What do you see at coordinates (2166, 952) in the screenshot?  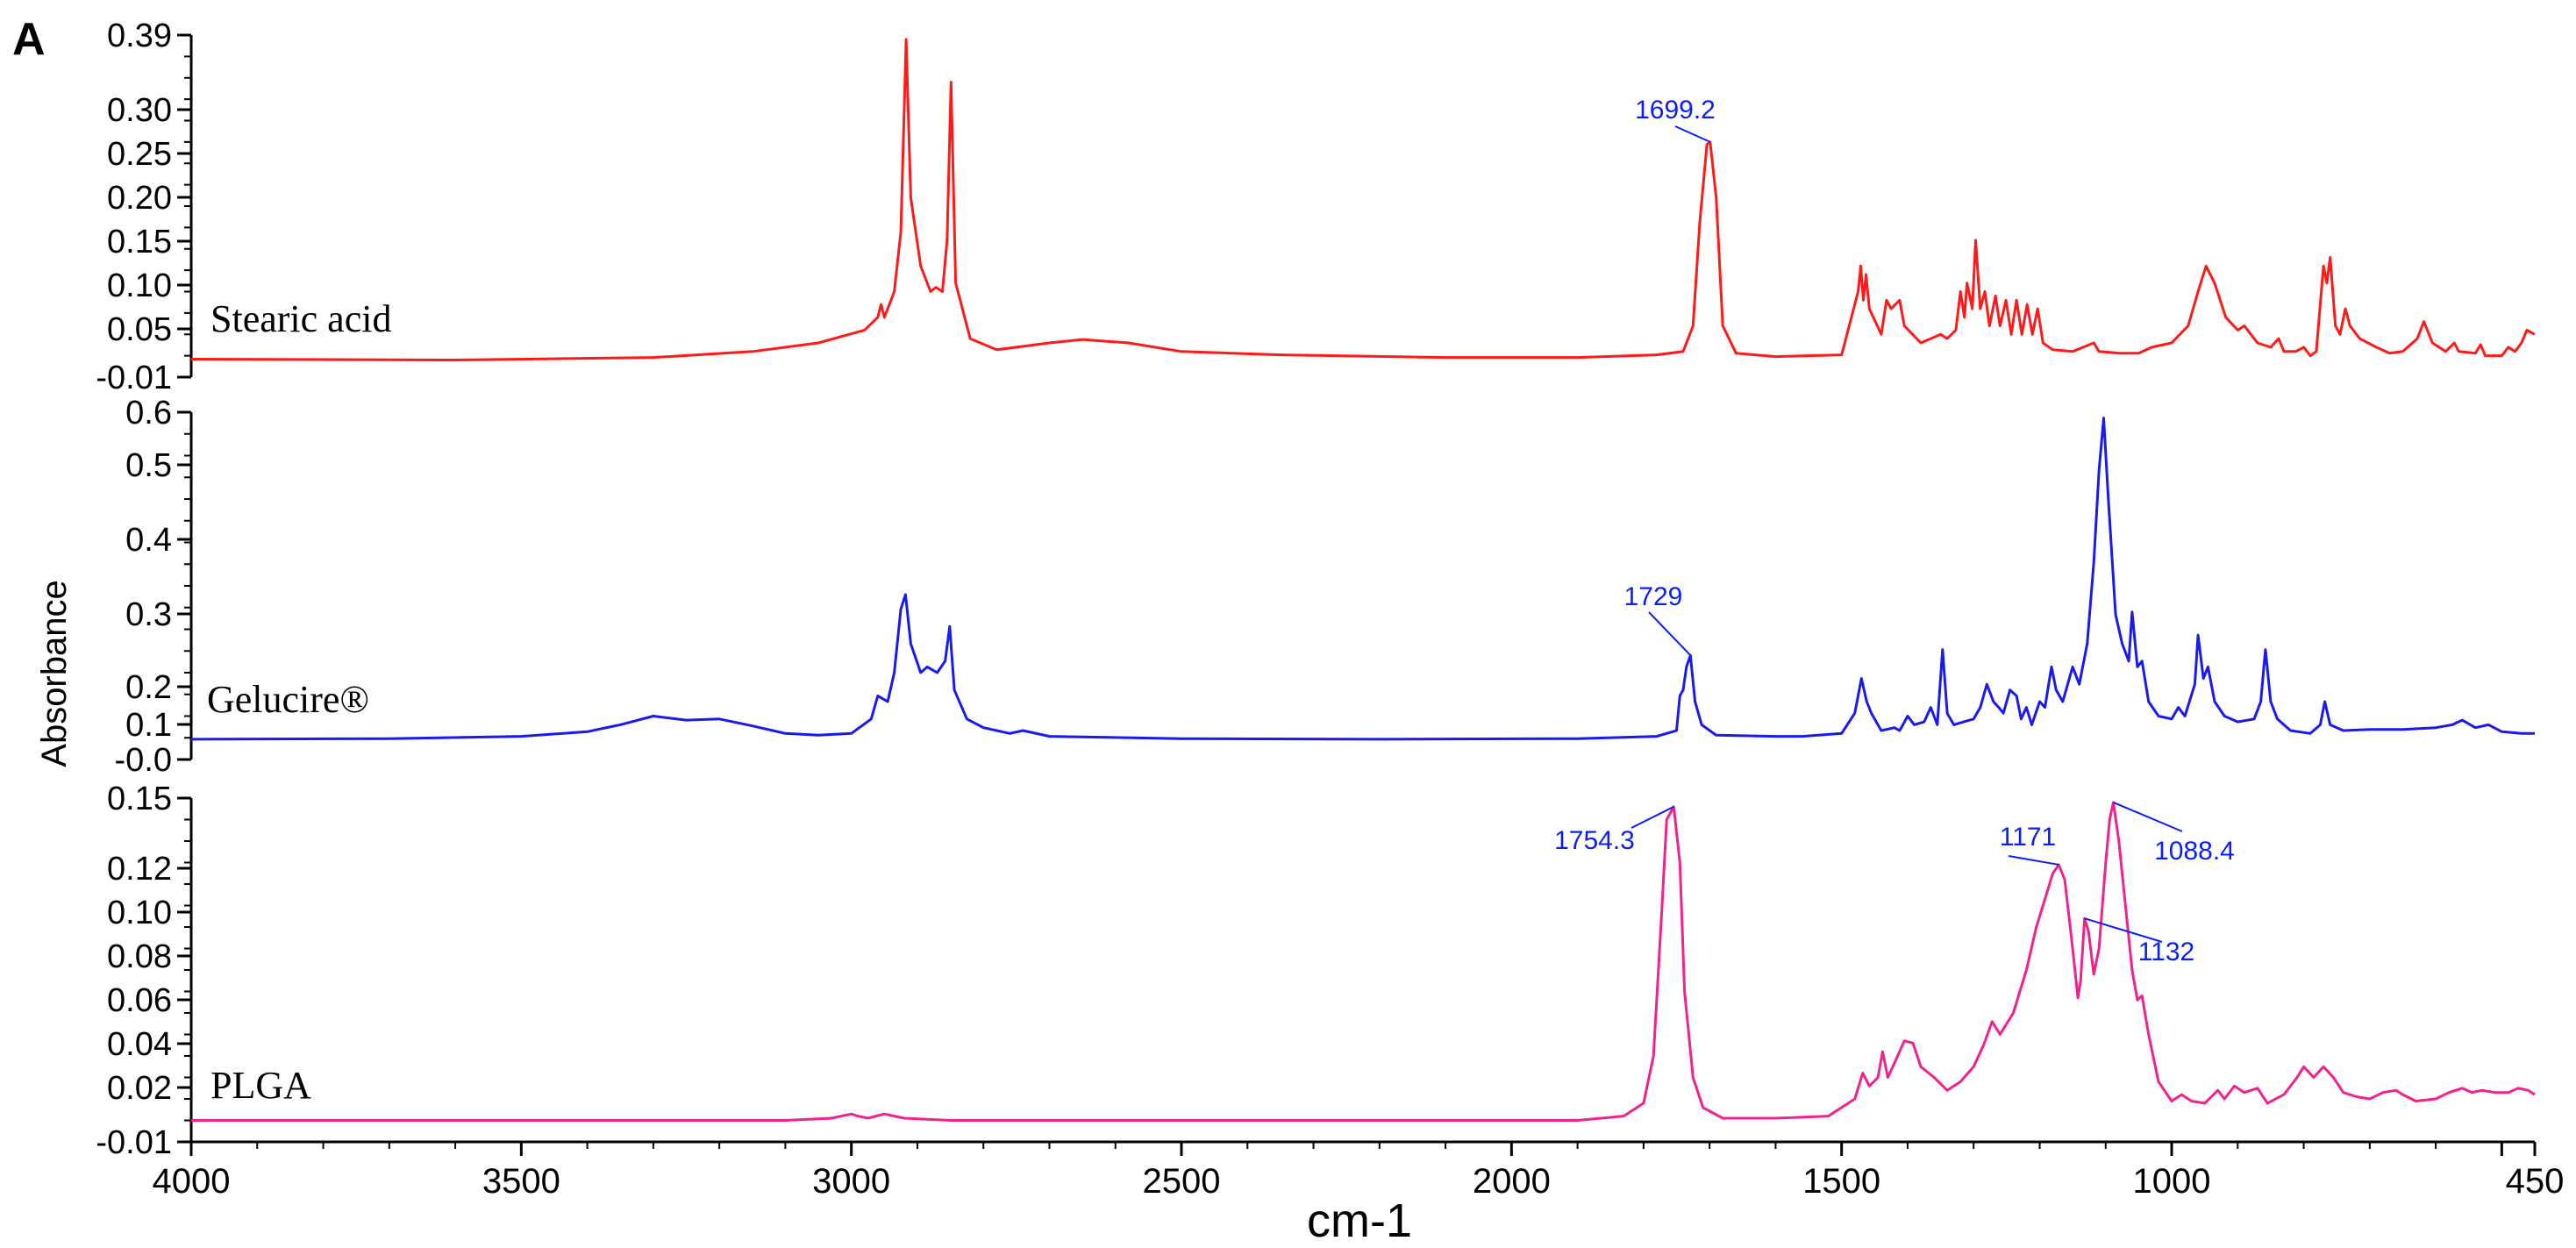 I see `peak-label: 1132` at bounding box center [2166, 952].